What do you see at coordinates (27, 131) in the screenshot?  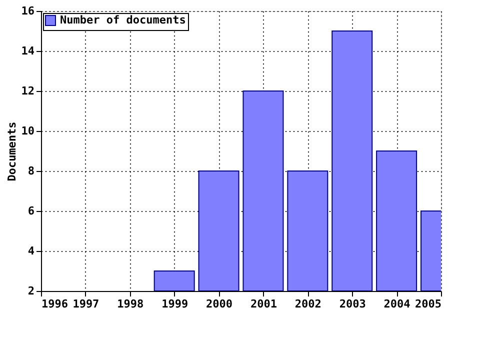 I see `y-tick-label: 10` at bounding box center [27, 131].